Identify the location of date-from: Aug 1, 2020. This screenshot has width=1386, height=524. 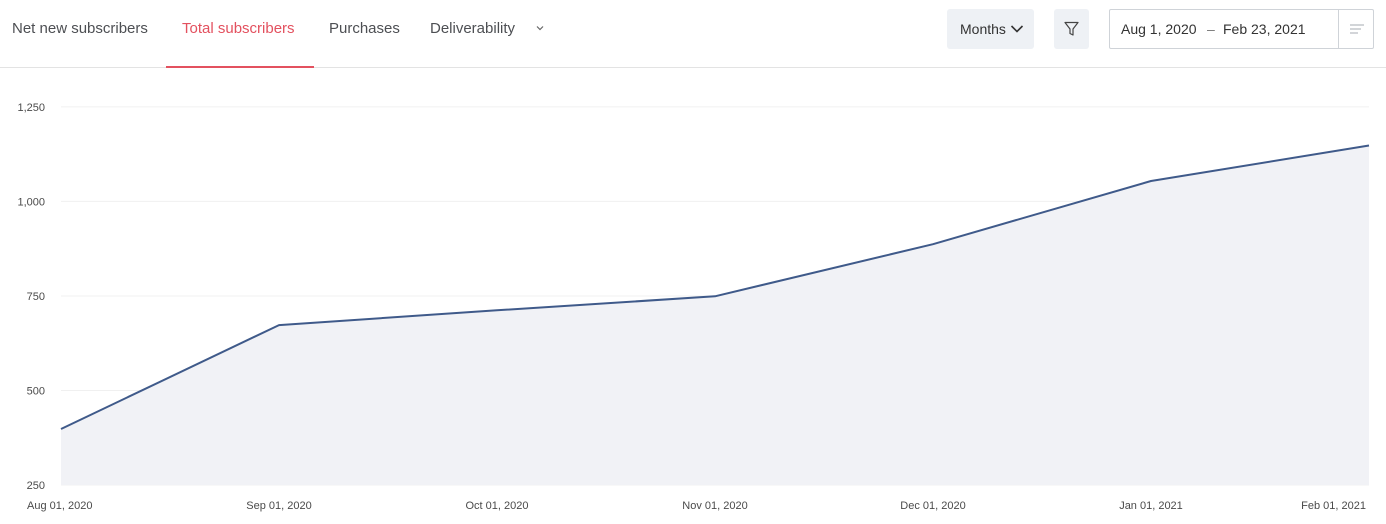
(1159, 29).